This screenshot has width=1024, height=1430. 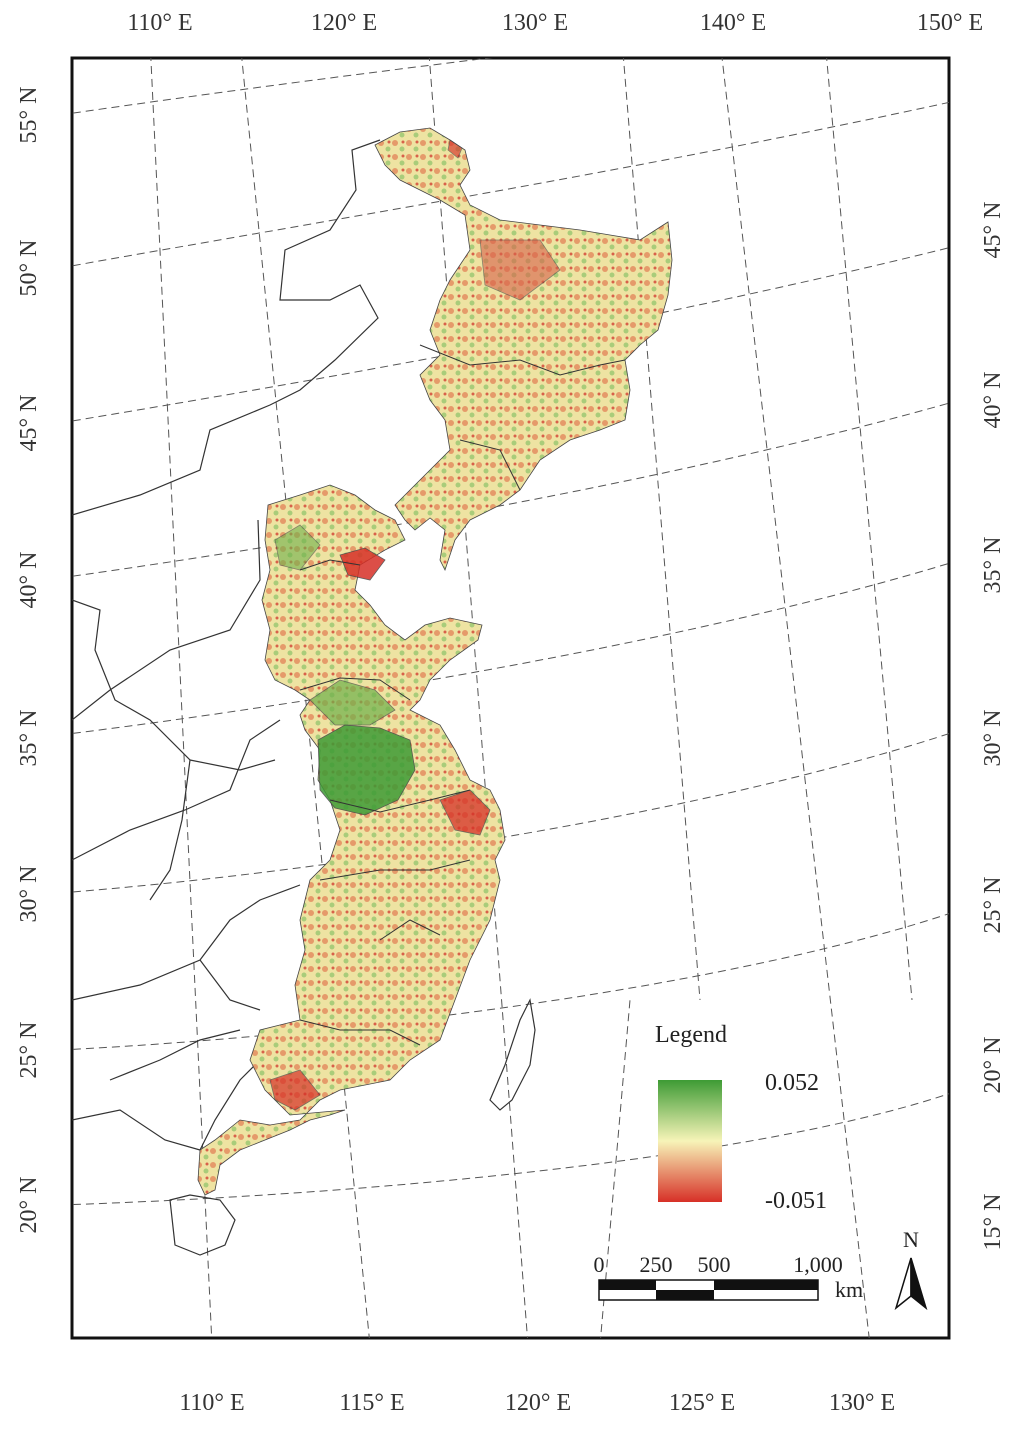 What do you see at coordinates (29, 268) in the screenshot?
I see `left-lat-label: 50° N` at bounding box center [29, 268].